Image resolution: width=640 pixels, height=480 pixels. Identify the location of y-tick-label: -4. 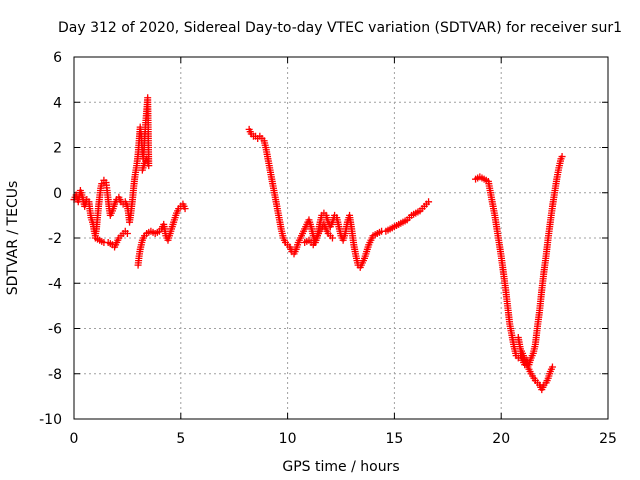
(55, 284).